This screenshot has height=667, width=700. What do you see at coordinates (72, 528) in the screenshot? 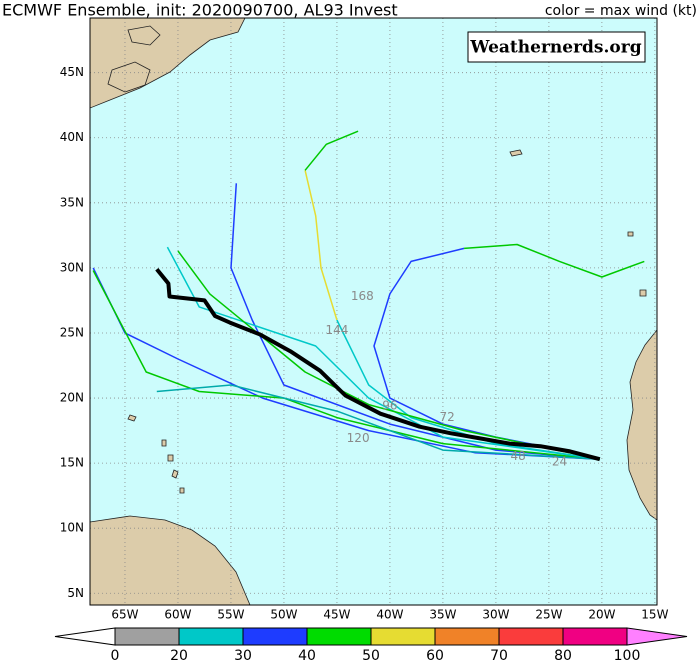
I see `lat-label: 10N` at bounding box center [72, 528].